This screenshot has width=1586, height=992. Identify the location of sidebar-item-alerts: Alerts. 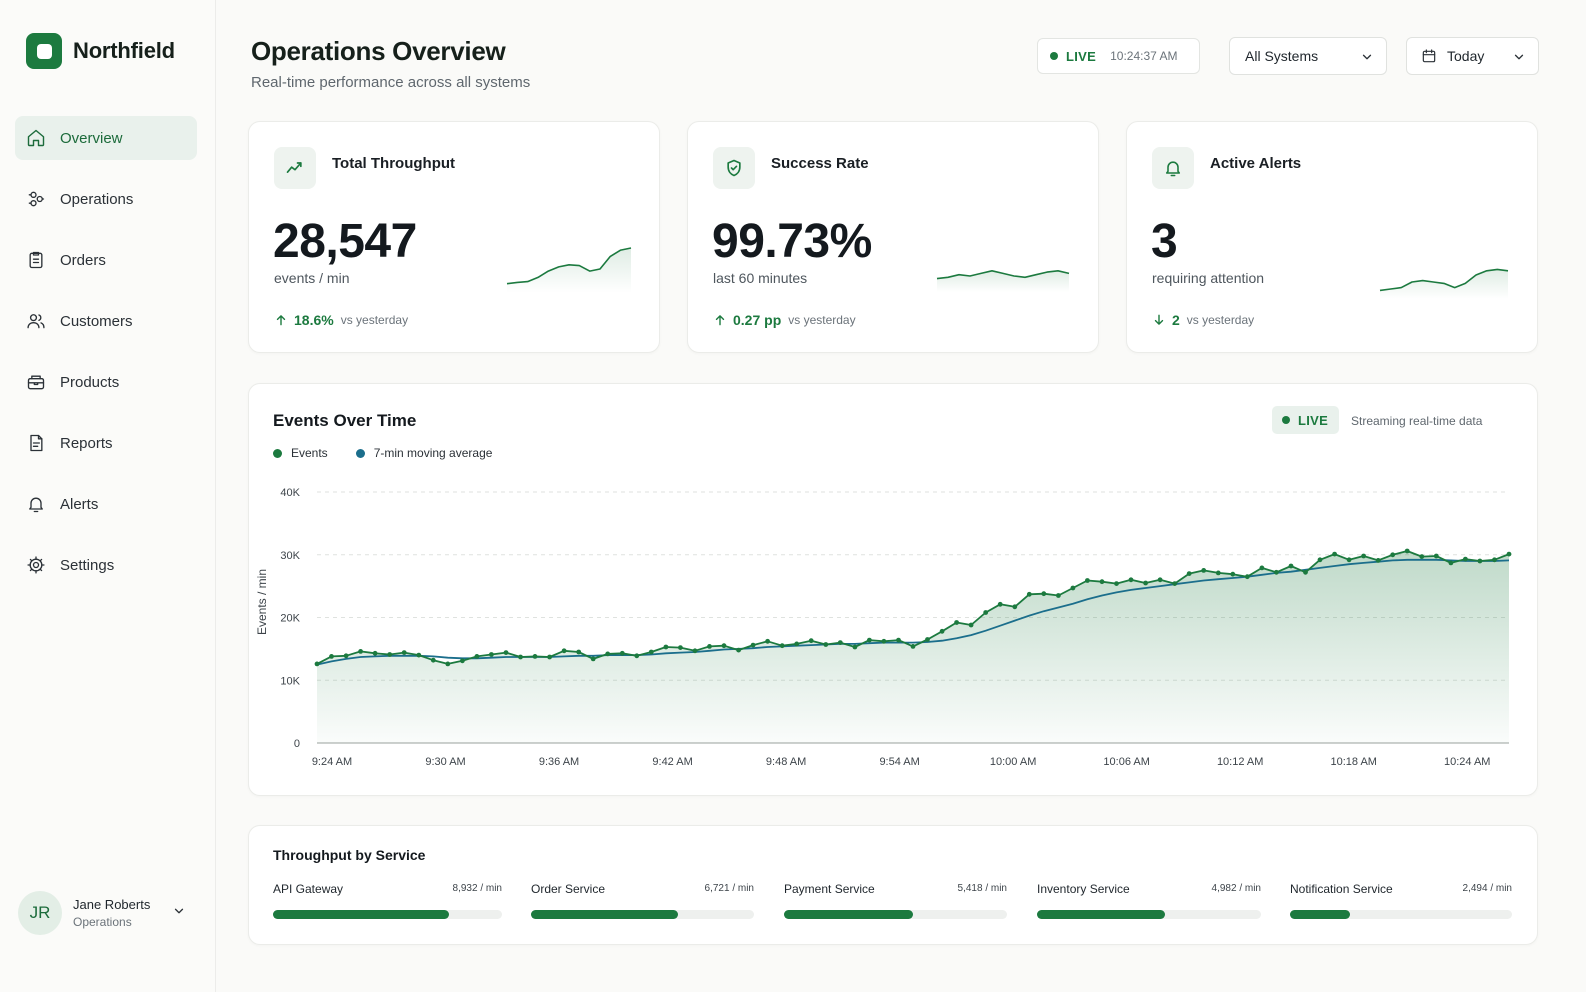
(106, 504).